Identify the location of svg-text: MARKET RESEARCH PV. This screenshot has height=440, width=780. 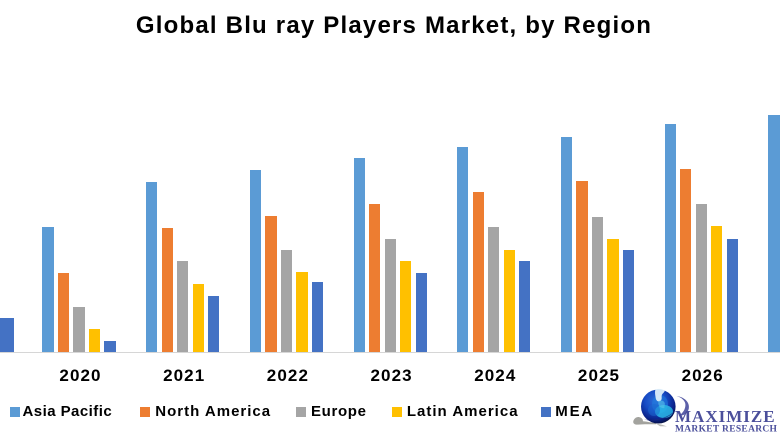
(727, 430).